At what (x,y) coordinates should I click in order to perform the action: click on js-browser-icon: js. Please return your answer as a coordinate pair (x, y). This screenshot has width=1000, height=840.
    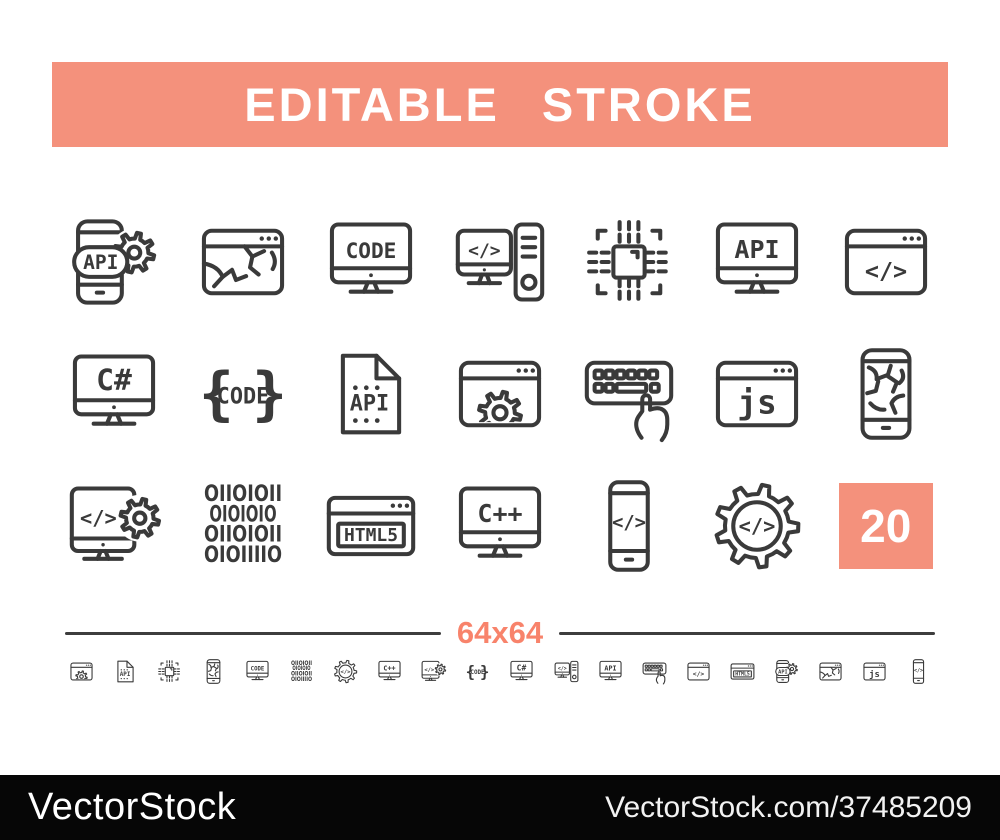
    Looking at the image, I should click on (757, 394).